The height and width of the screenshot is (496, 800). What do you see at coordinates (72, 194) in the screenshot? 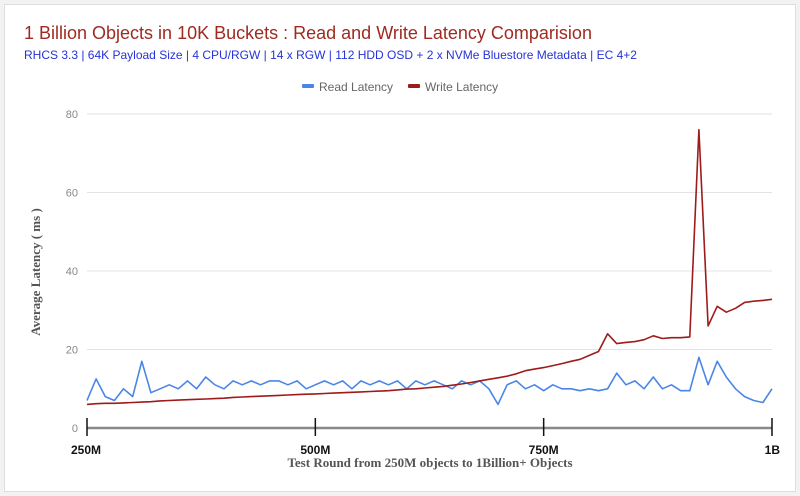
I see `y-tick-label: 60` at bounding box center [72, 194].